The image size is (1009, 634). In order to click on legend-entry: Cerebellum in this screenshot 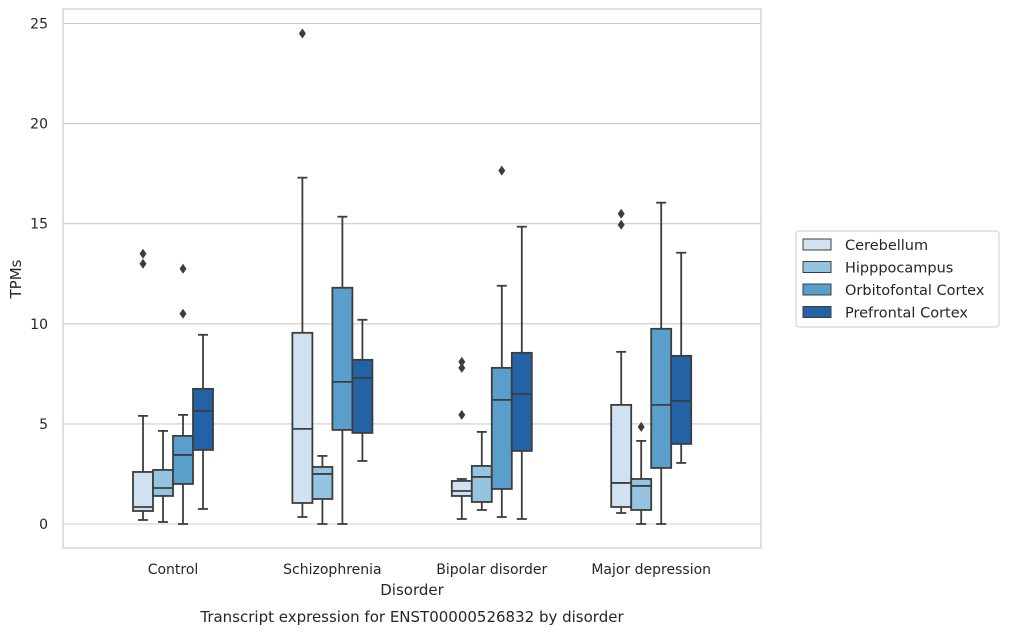, I will do `click(886, 246)`.